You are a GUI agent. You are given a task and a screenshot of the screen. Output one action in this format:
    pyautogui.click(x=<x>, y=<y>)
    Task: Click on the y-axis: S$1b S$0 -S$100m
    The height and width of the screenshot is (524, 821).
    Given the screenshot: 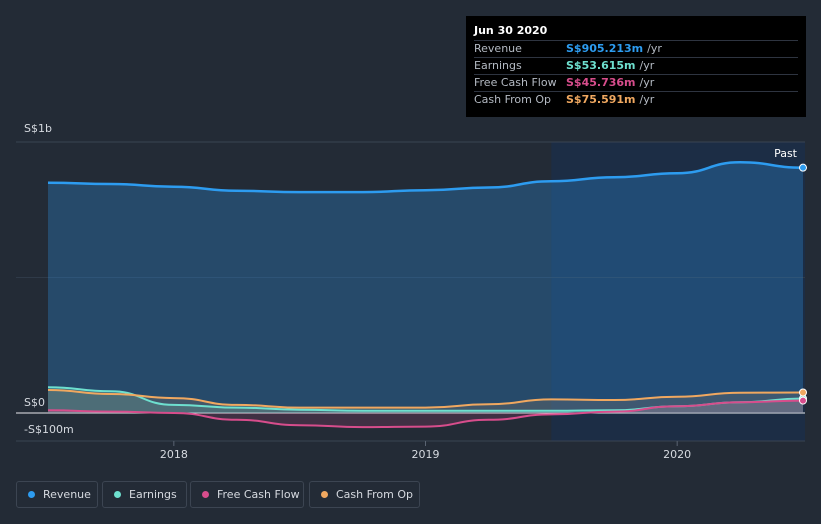 What is the action you would take?
    pyautogui.click(x=49, y=279)
    